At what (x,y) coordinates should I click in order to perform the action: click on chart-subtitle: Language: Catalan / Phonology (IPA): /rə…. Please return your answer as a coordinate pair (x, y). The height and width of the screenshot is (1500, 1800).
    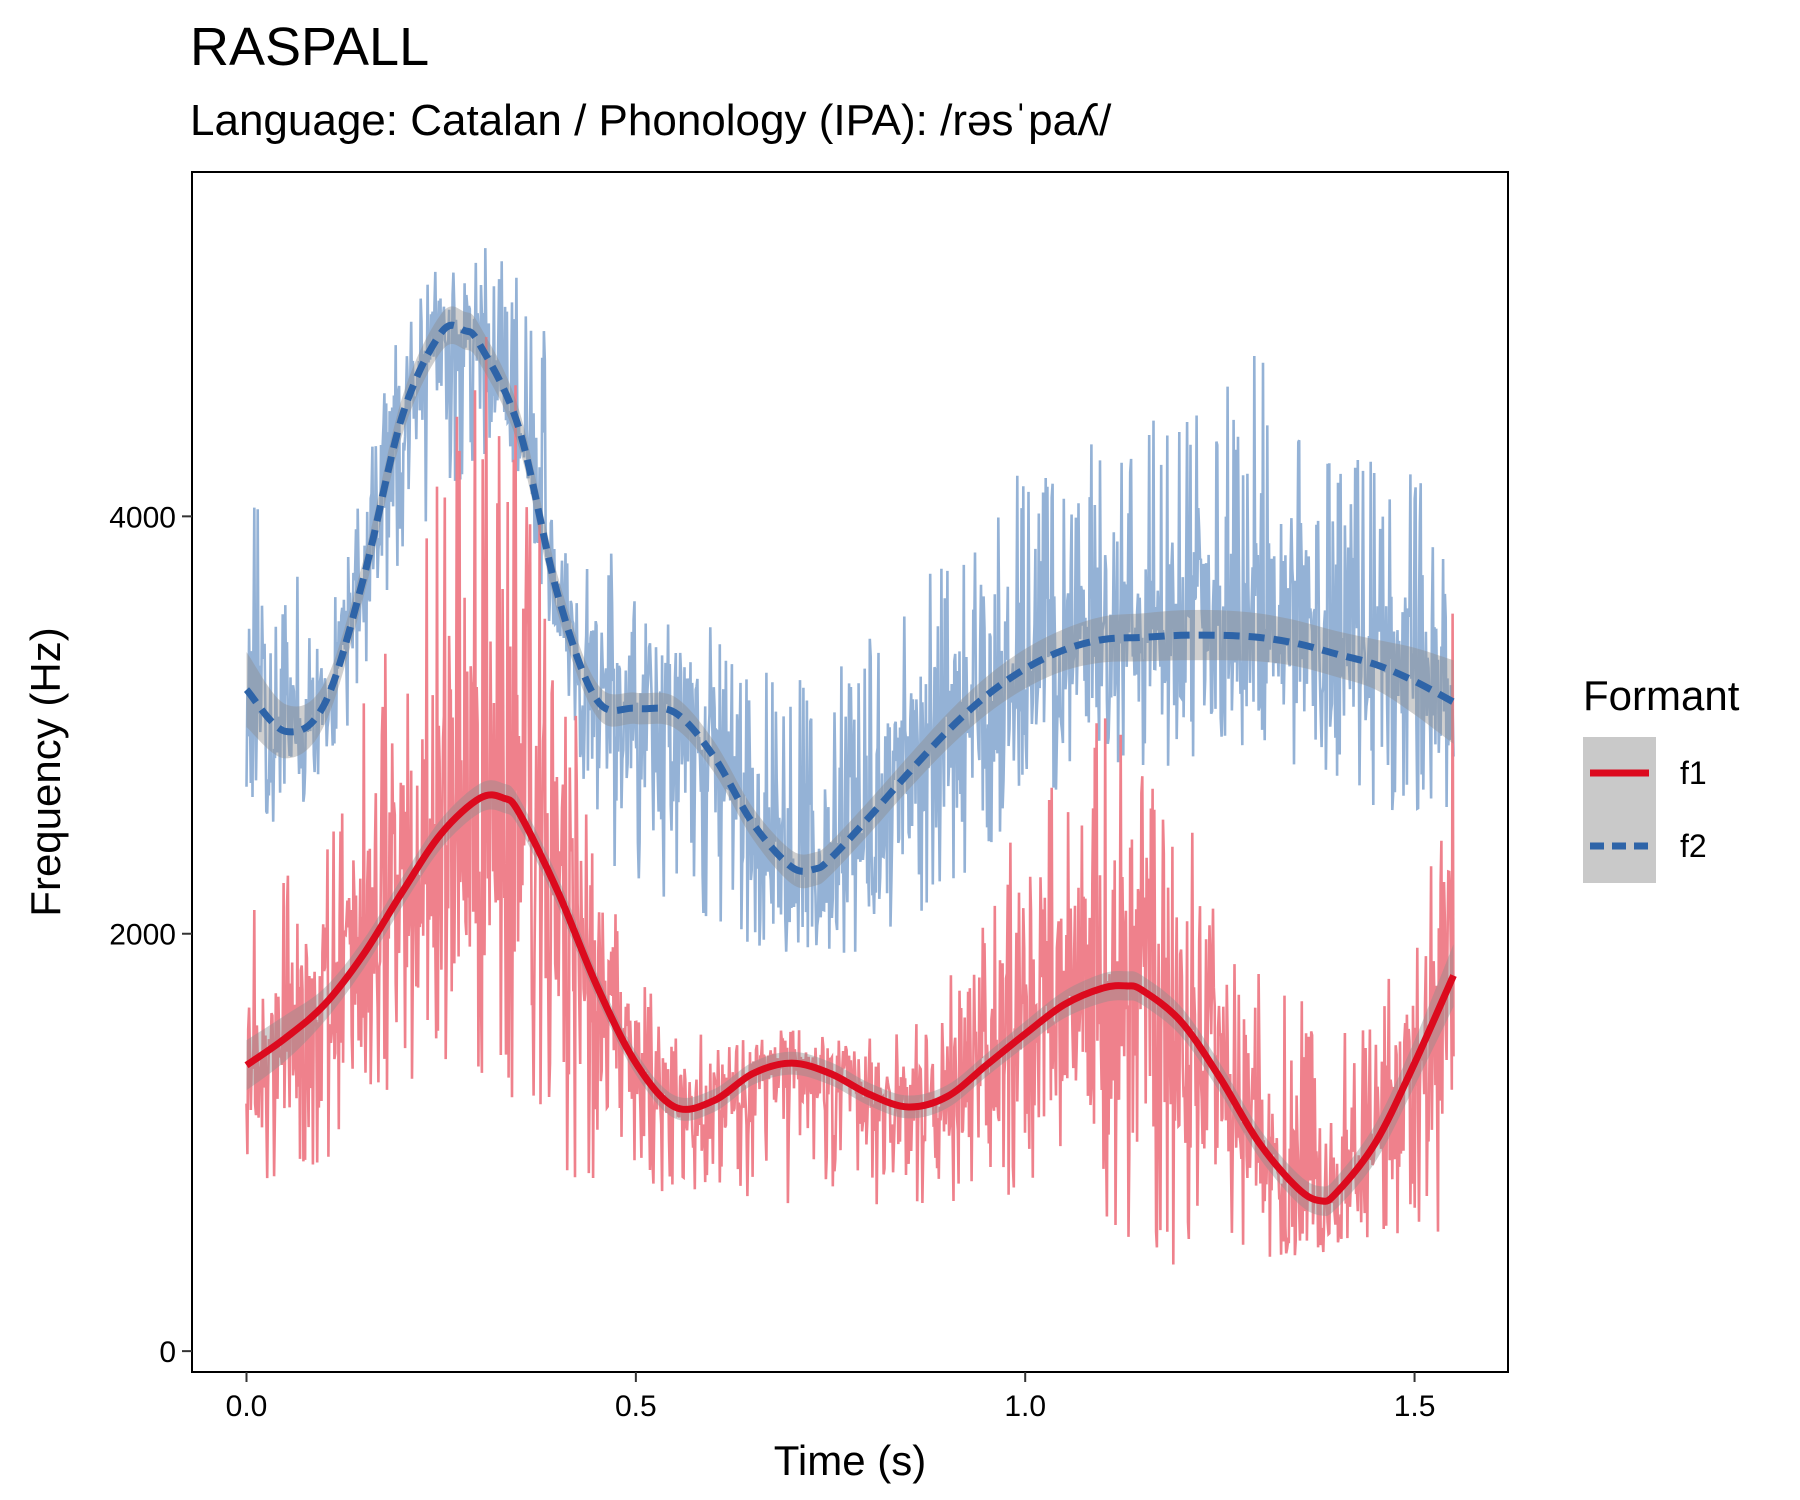
    Looking at the image, I should click on (651, 120).